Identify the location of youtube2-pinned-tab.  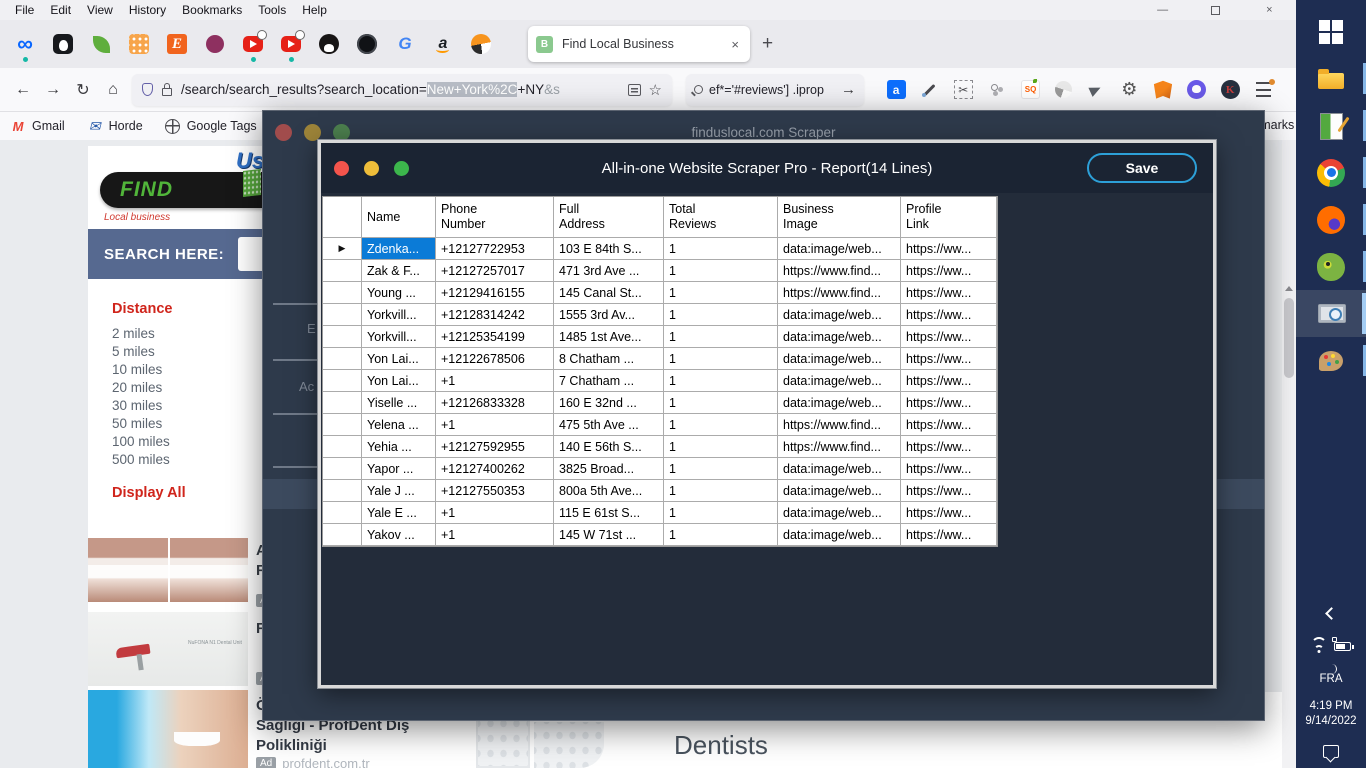
(291, 44).